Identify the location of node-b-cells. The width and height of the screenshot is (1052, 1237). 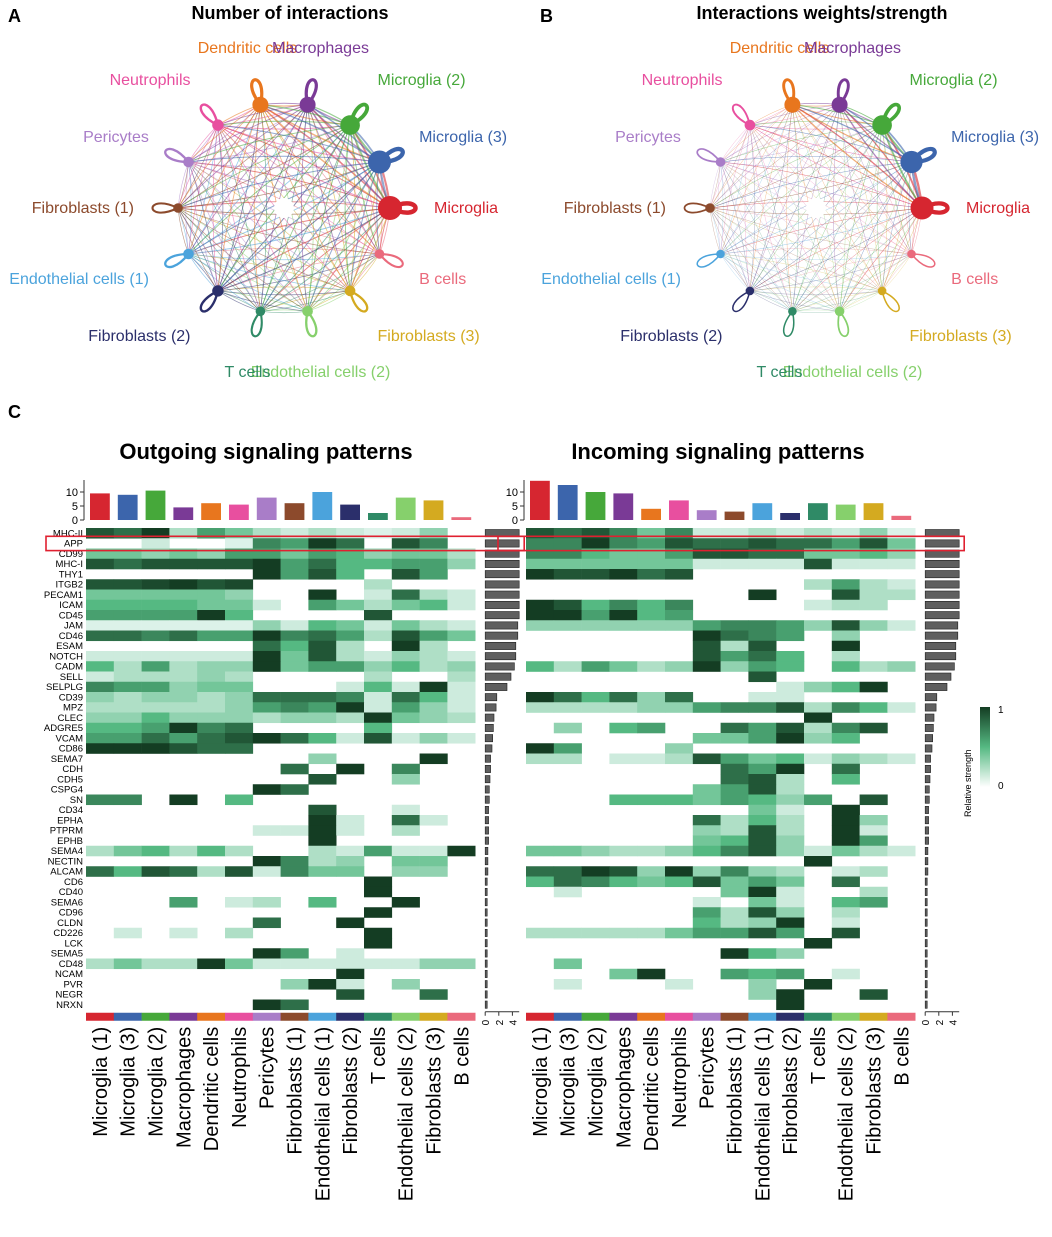
(911, 254).